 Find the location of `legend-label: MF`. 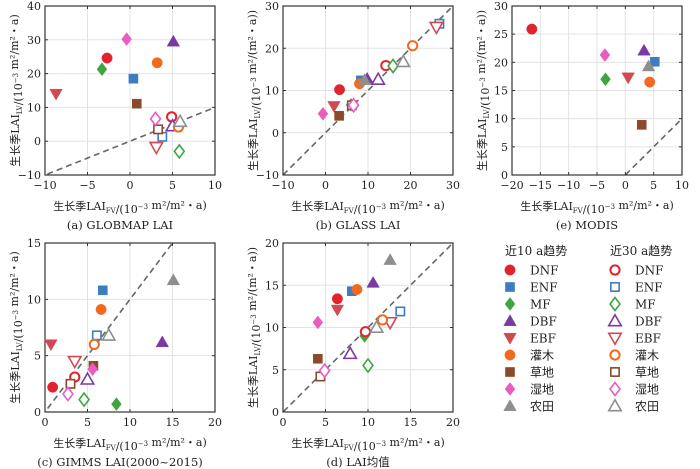

legend-label: MF is located at coordinates (645, 305).